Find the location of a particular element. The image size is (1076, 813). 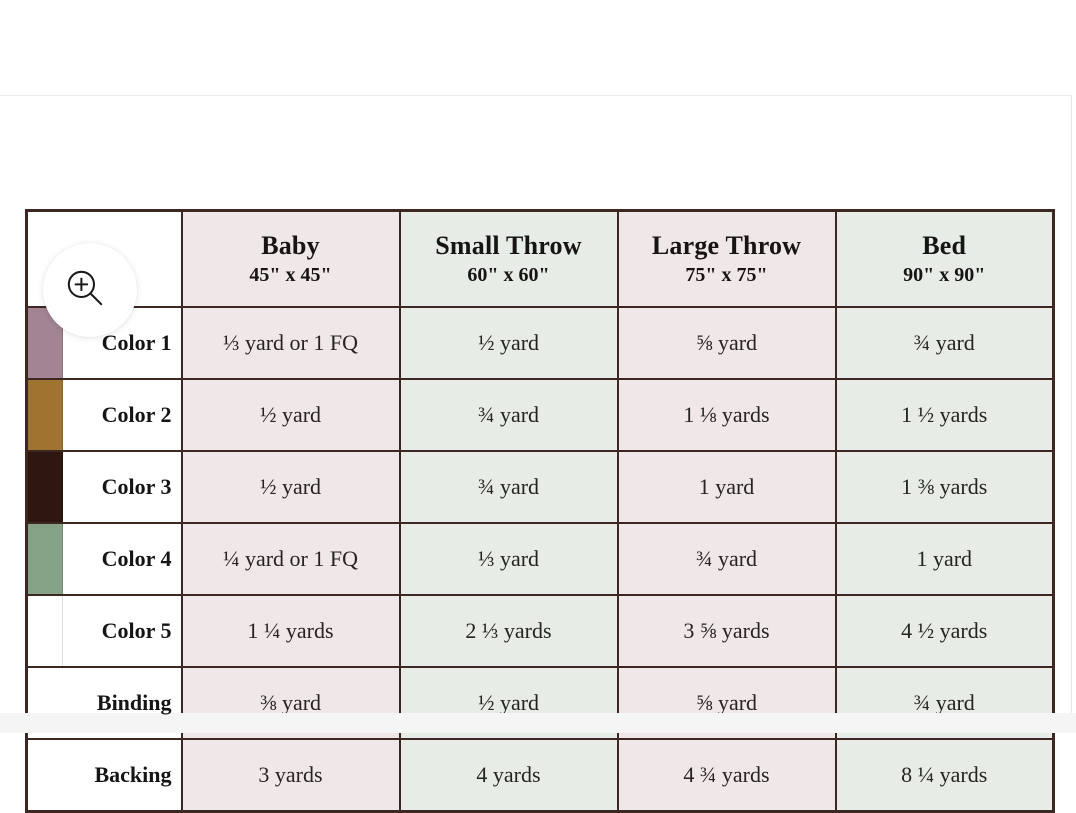

color-3-swatch is located at coordinates (45, 487).